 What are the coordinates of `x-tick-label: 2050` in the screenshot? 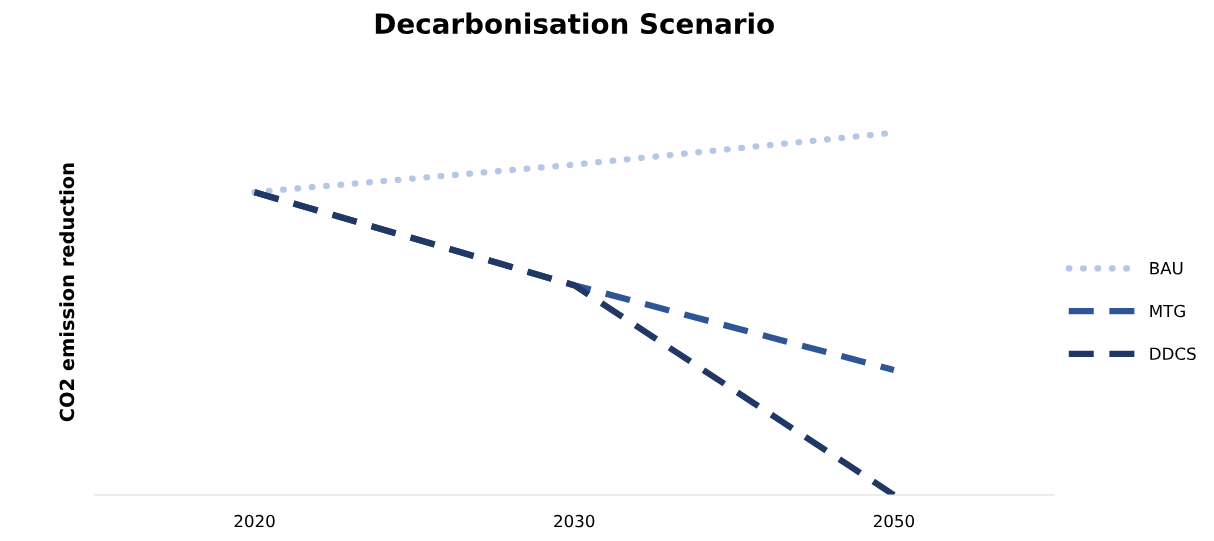 It's located at (894, 521).